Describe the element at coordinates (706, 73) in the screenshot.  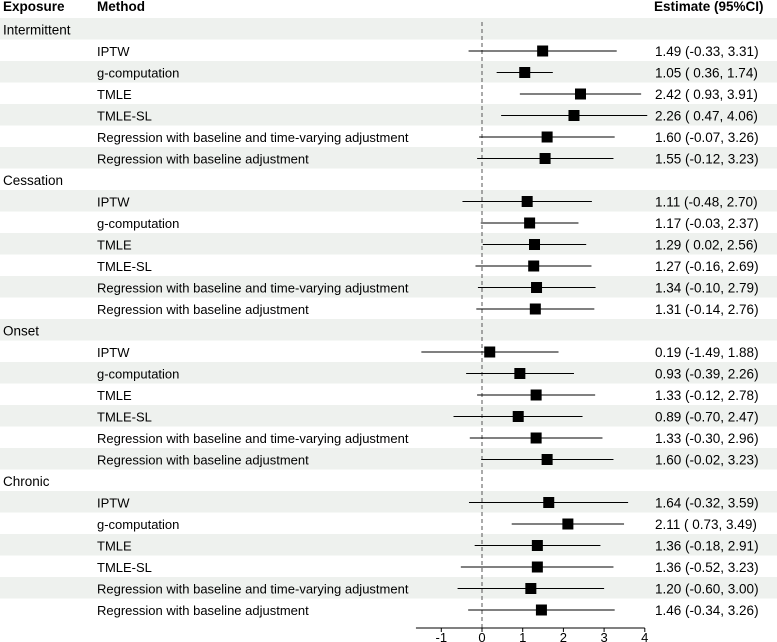
I see `estimate-ci-text: 1.05 ( 0.36, 1.74)` at that location.